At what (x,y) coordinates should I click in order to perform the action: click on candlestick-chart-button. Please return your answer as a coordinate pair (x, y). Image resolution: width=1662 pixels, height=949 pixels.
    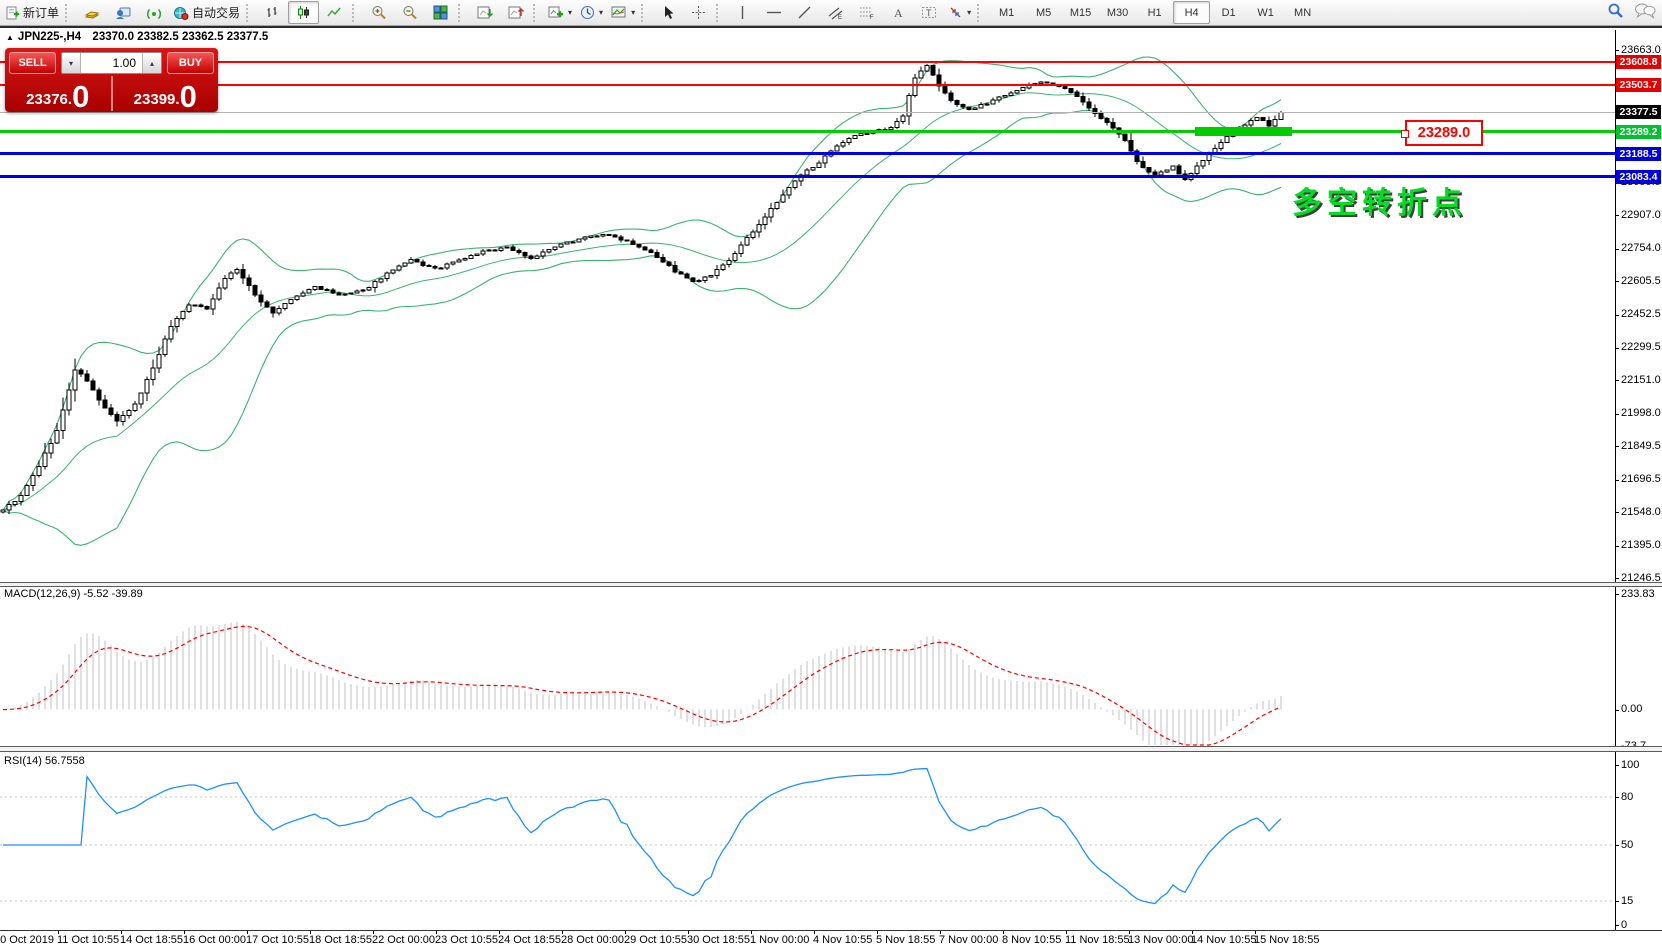
    Looking at the image, I should click on (304, 12).